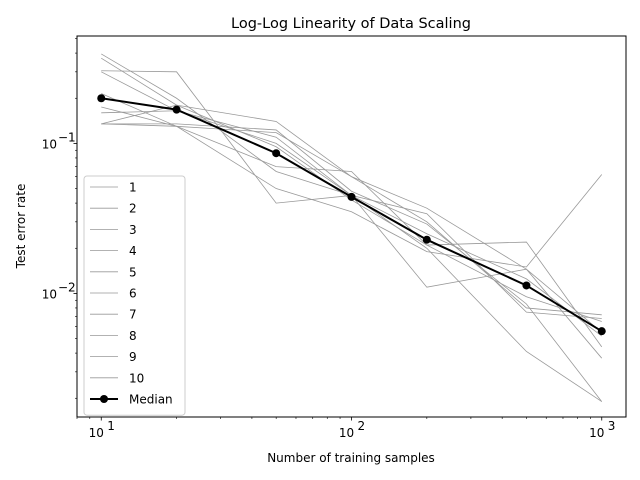 This screenshot has height=480, width=640. I want to click on legend-entry-8: 8, so click(113, 336).